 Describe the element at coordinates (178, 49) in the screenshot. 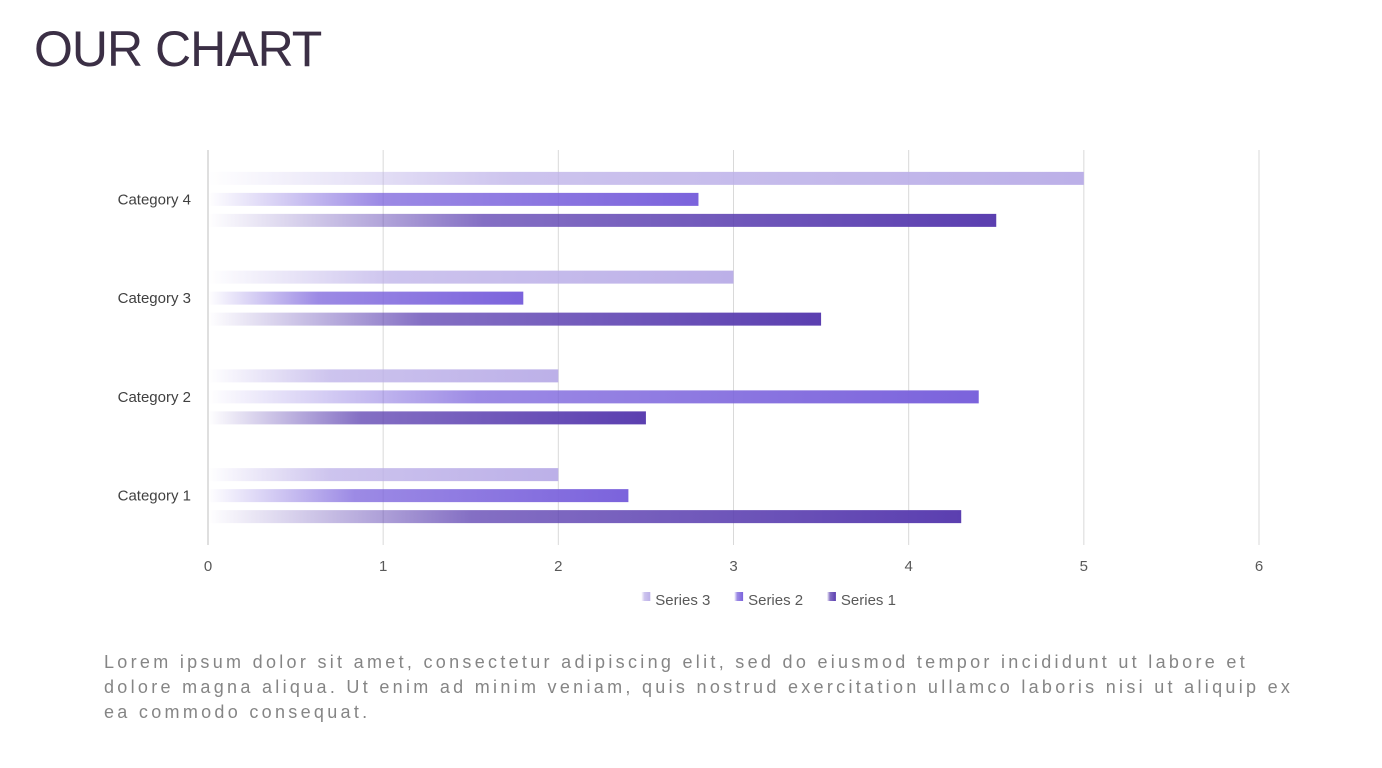

I see `page-title: OUR CHART` at that location.